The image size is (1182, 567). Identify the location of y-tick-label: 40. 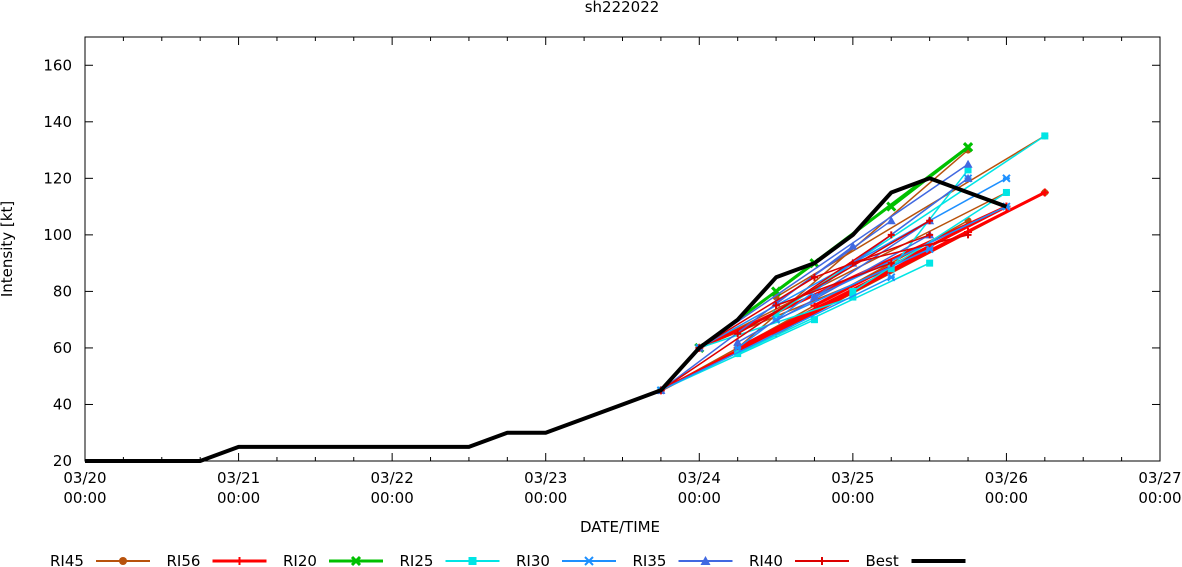
(62, 404).